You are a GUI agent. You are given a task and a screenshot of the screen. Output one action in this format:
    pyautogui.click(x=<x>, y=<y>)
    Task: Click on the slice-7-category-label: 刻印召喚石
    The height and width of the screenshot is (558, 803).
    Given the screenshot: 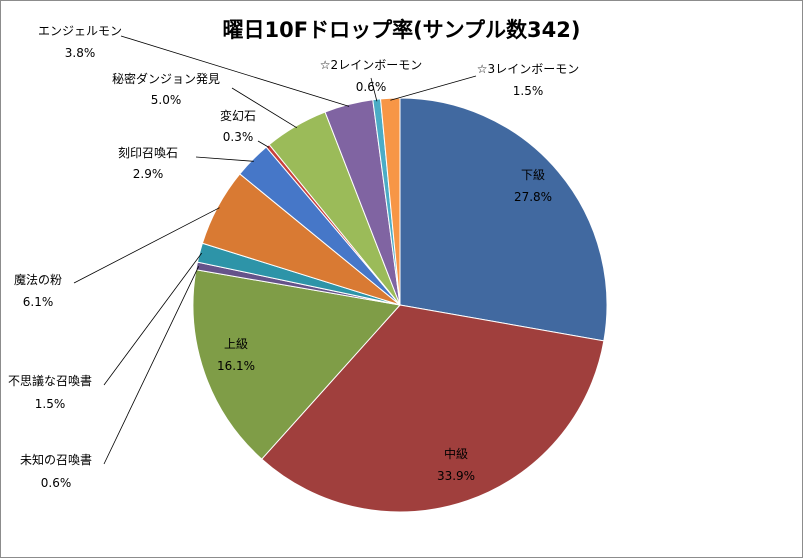 What is the action you would take?
    pyautogui.click(x=148, y=153)
    